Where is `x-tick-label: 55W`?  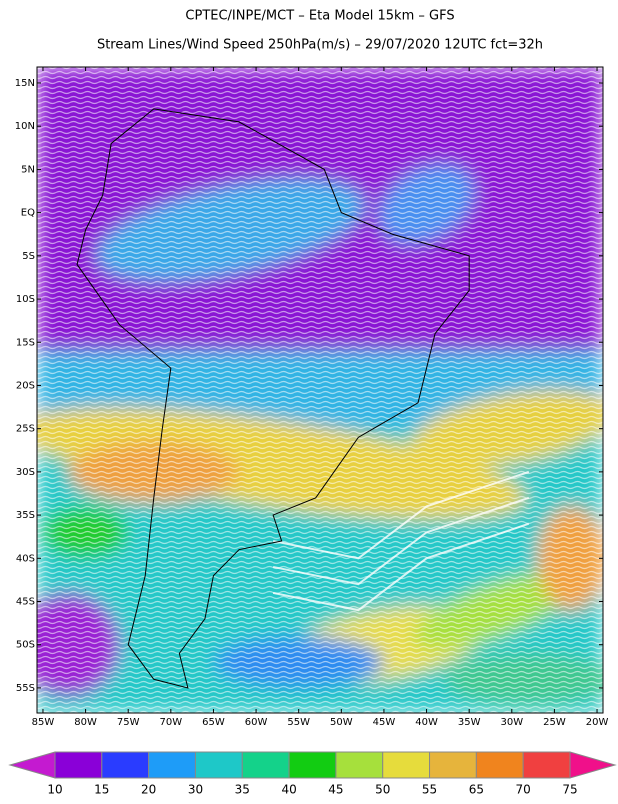
x-tick-label: 55W is located at coordinates (298, 722).